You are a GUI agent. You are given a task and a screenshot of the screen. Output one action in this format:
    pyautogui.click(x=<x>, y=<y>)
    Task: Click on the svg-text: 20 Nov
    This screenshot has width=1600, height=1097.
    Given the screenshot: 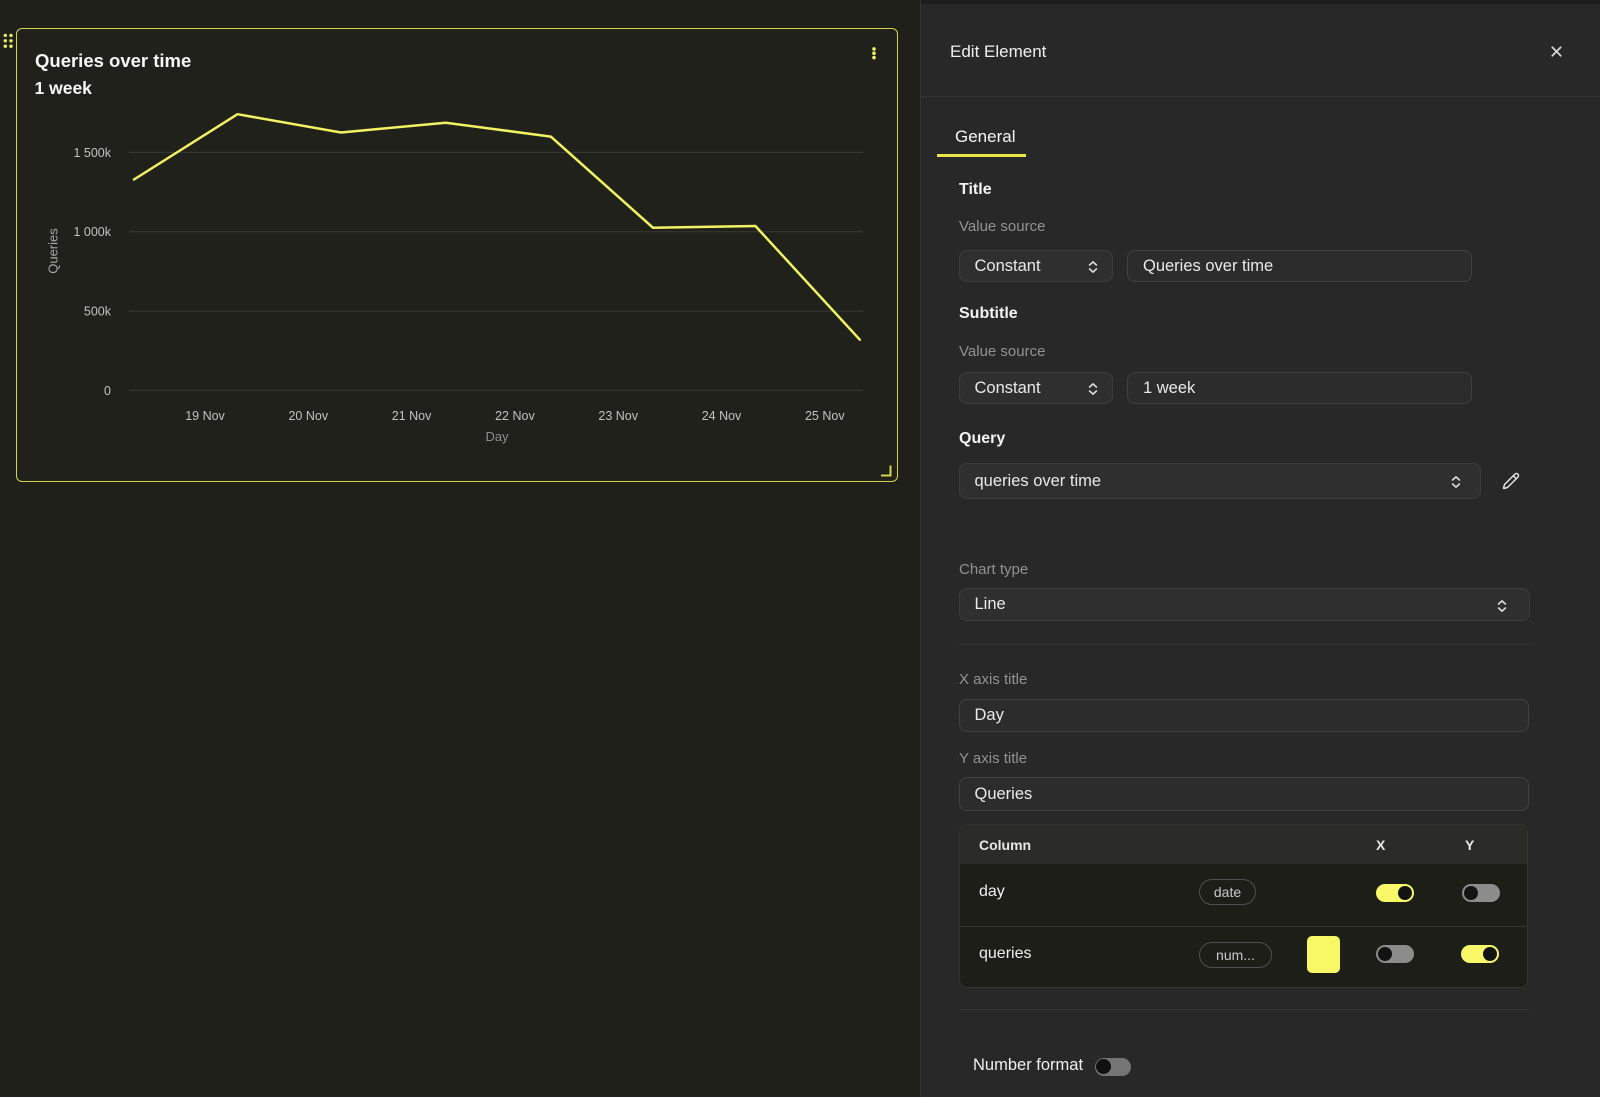 What is the action you would take?
    pyautogui.click(x=308, y=416)
    